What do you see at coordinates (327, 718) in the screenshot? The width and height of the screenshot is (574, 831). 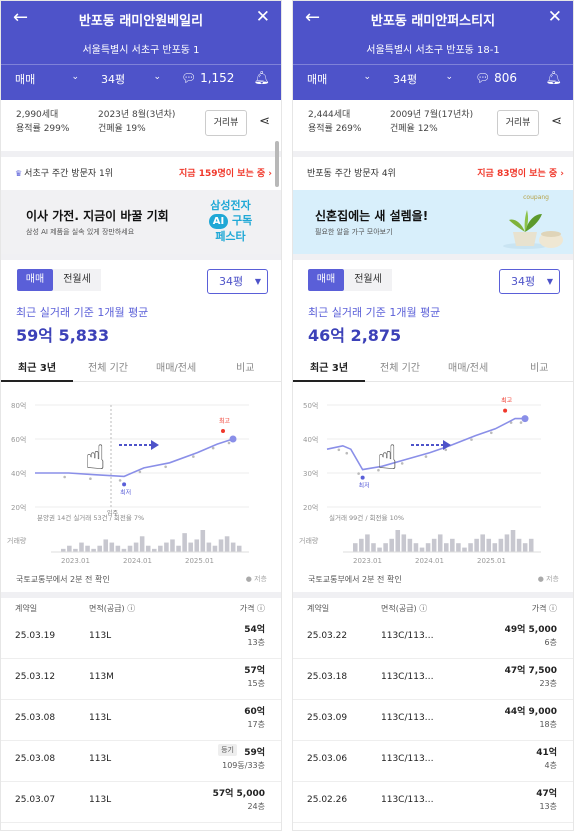 I see `row-date: 25.03.09` at bounding box center [327, 718].